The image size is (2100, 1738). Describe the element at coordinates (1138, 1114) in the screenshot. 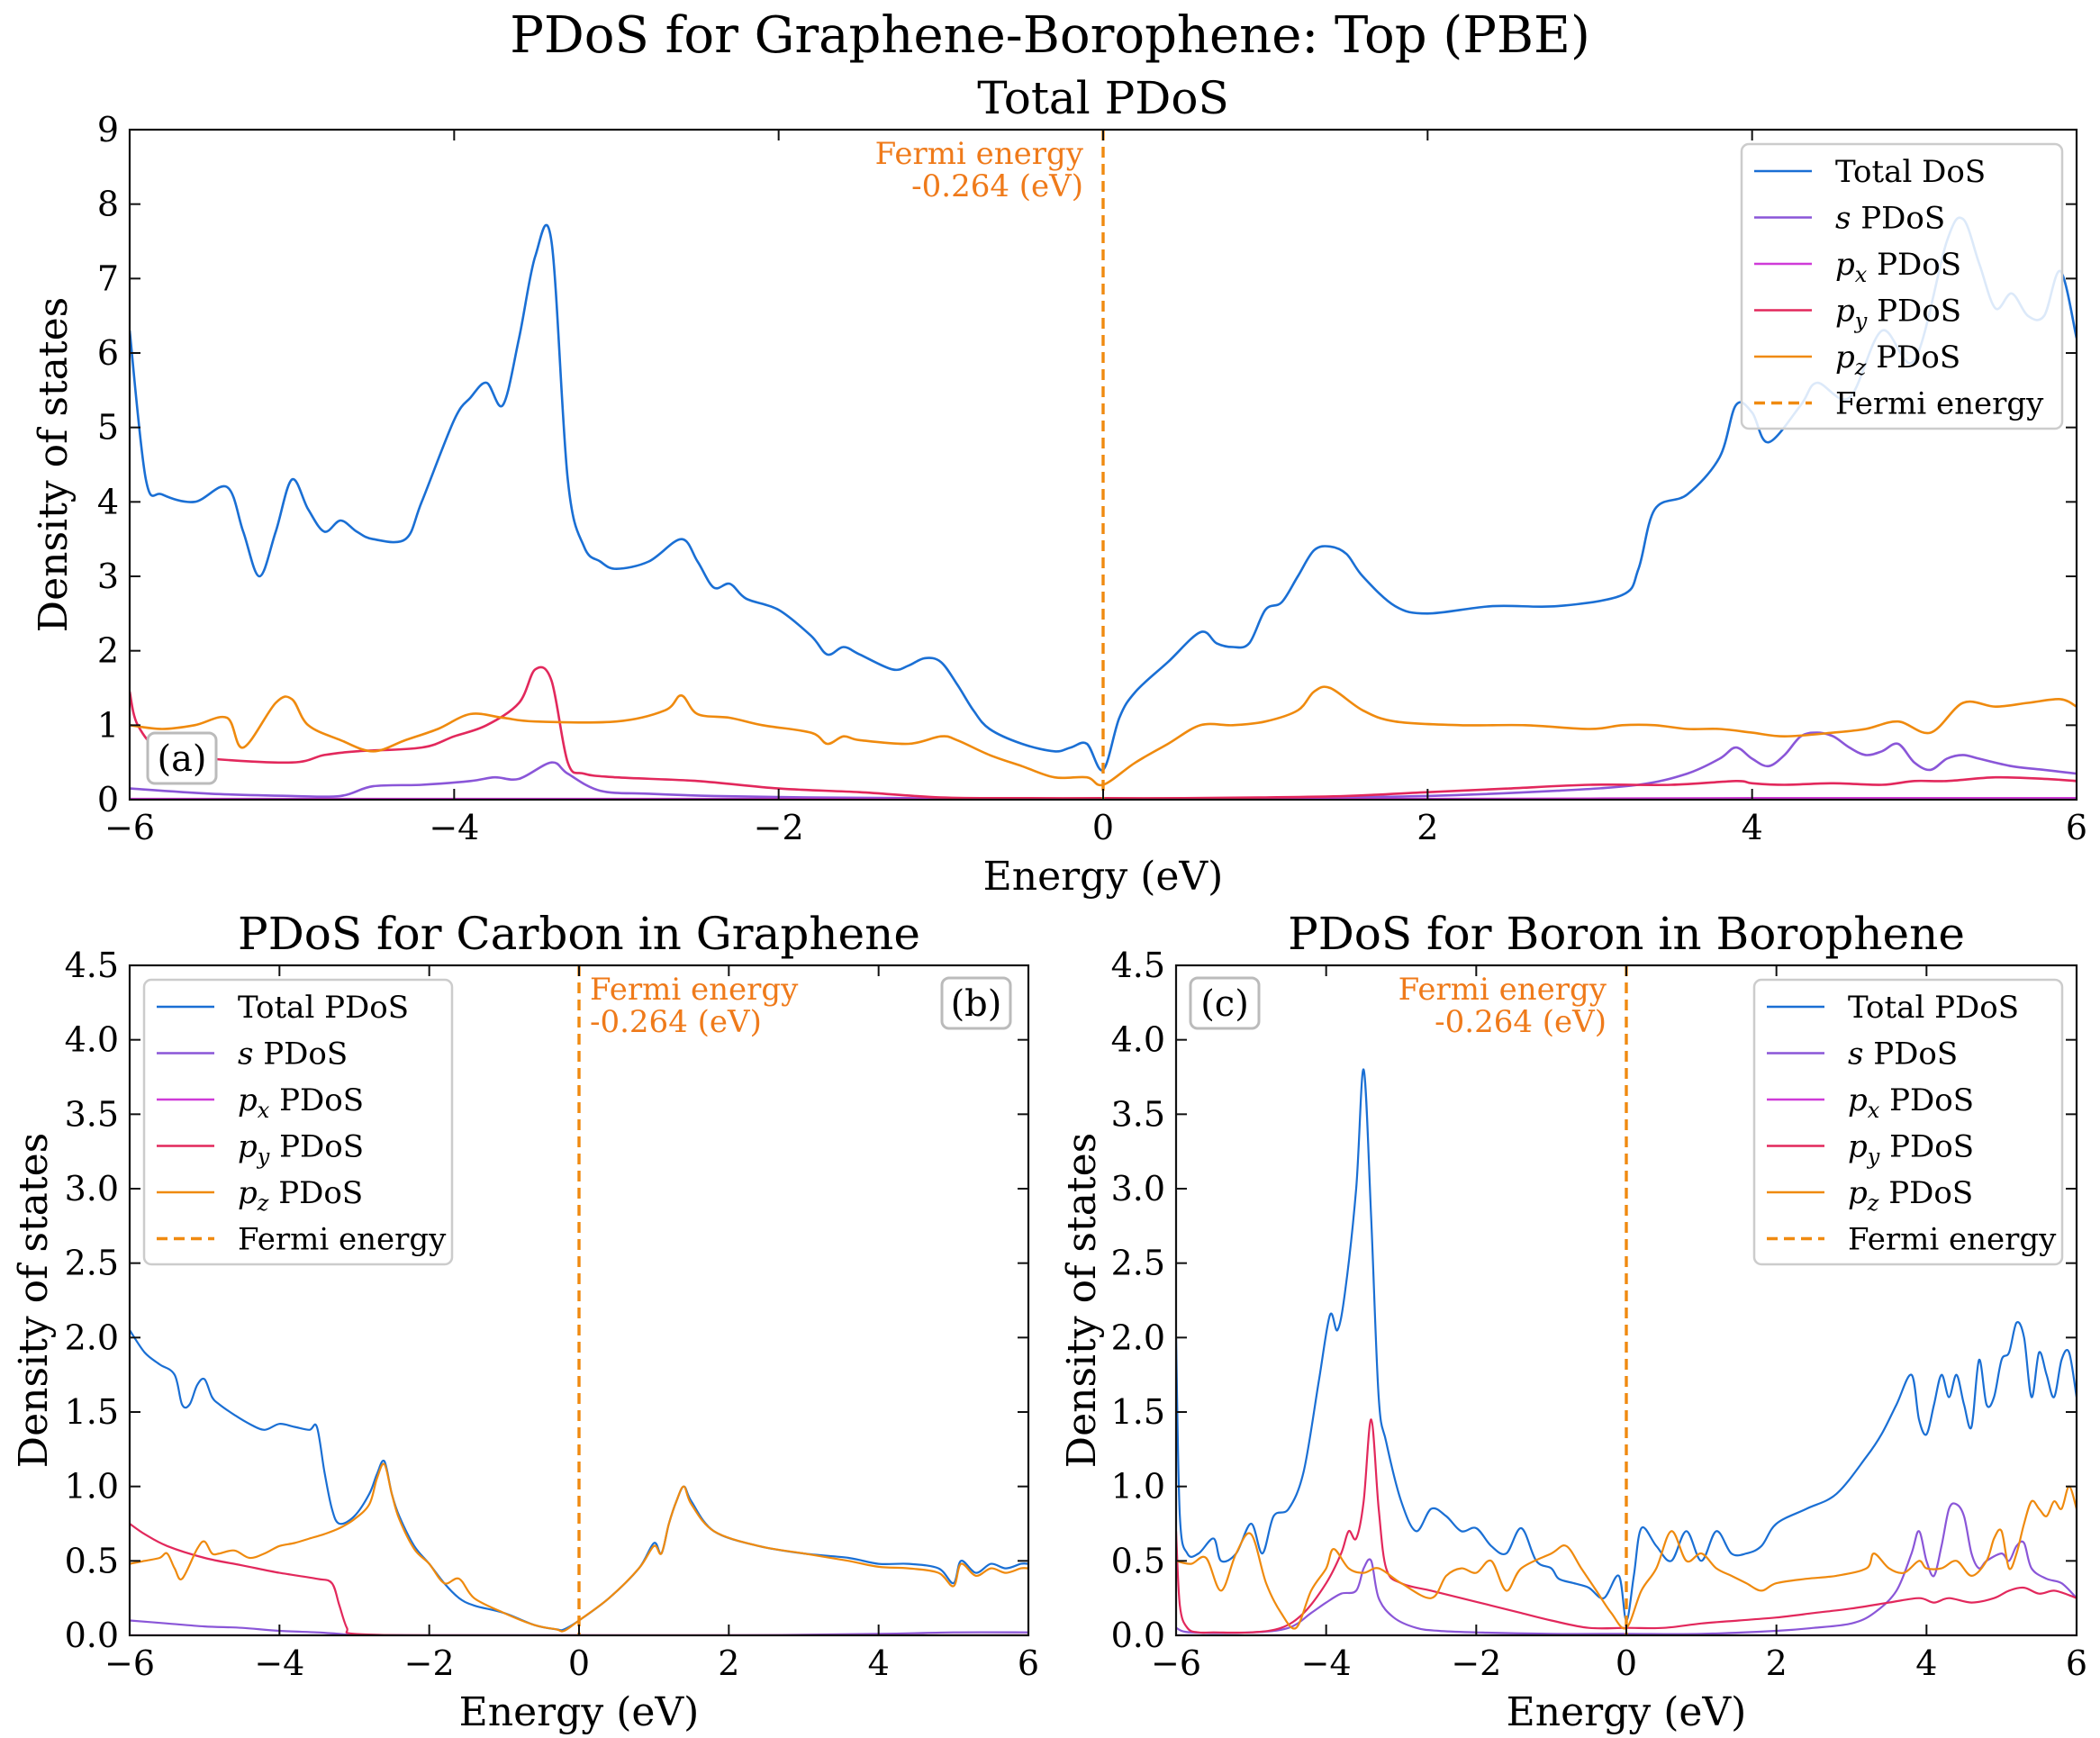

I see `y-tick-label: 3.5` at that location.